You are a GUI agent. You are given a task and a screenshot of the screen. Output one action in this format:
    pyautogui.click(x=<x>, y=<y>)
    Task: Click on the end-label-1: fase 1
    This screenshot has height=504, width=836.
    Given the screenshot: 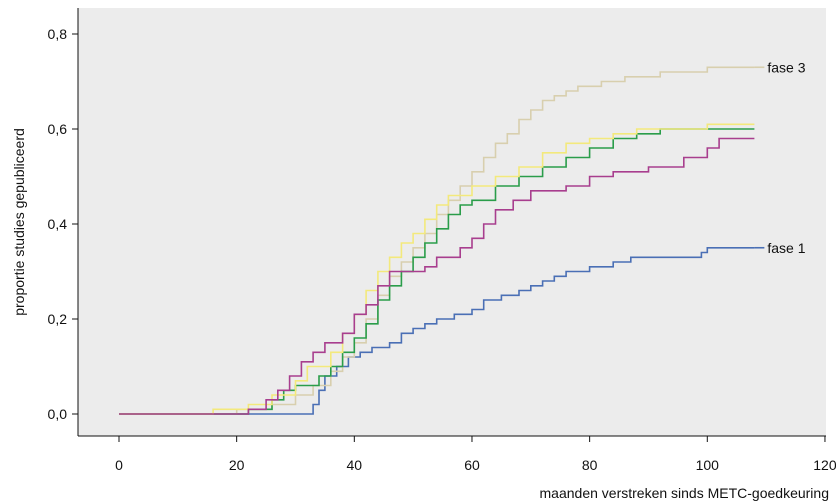 What is the action you would take?
    pyautogui.click(x=786, y=248)
    